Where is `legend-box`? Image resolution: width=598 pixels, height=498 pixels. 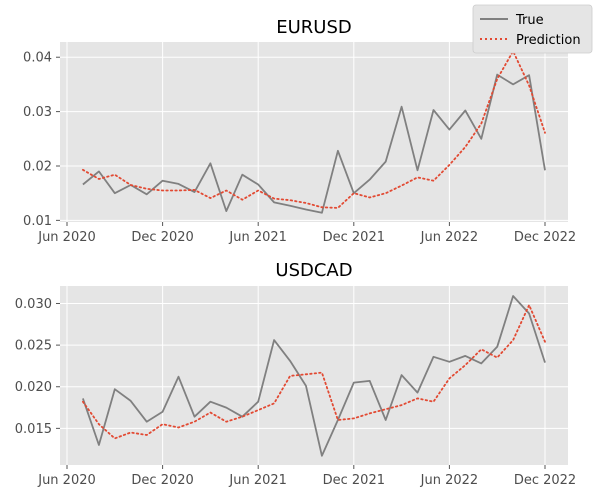
legend-box is located at coordinates (532, 29).